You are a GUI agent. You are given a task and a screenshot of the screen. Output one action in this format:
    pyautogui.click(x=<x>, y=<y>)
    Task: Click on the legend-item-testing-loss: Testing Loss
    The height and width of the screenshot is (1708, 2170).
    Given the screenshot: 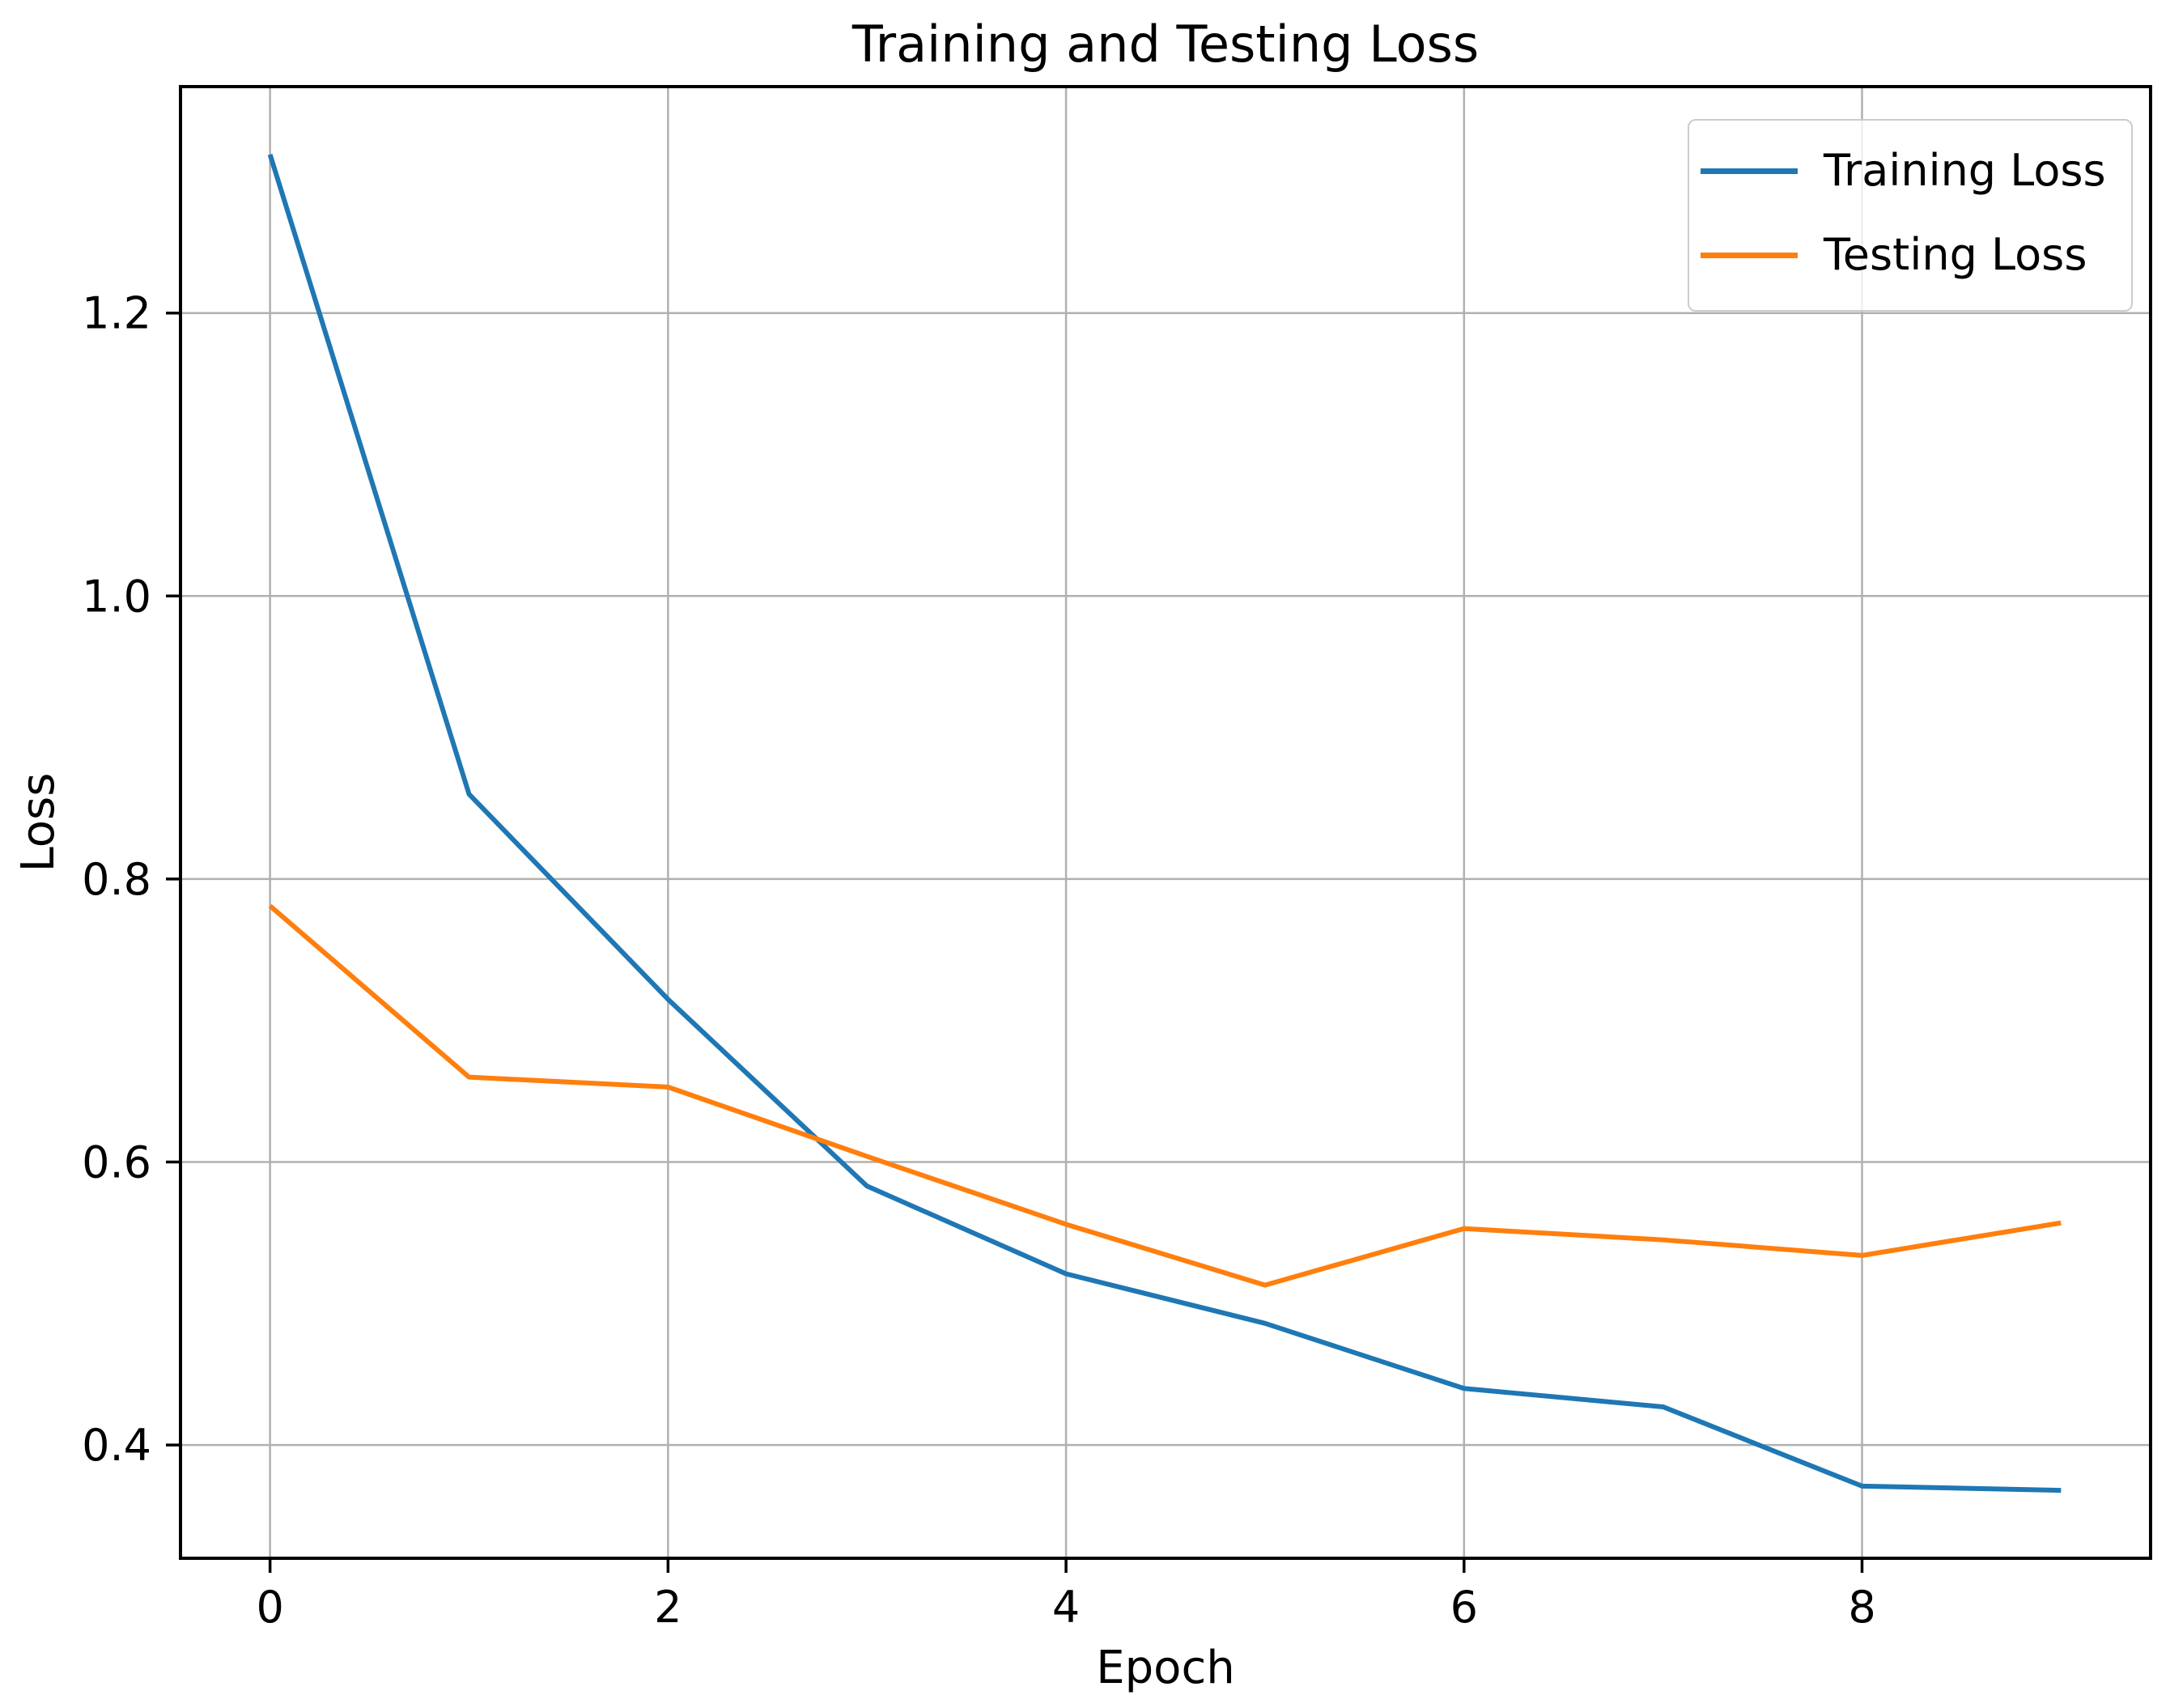 What is the action you would take?
    pyautogui.click(x=1916, y=255)
    